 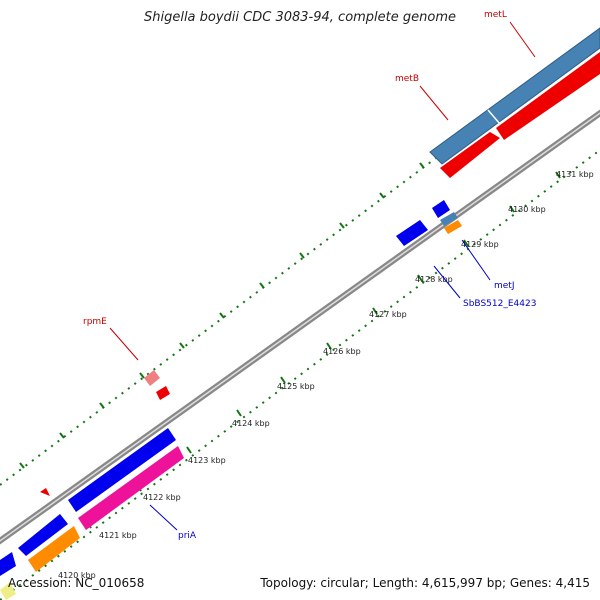 What do you see at coordinates (441, 209) in the screenshot?
I see `gene-small-blue` at bounding box center [441, 209].